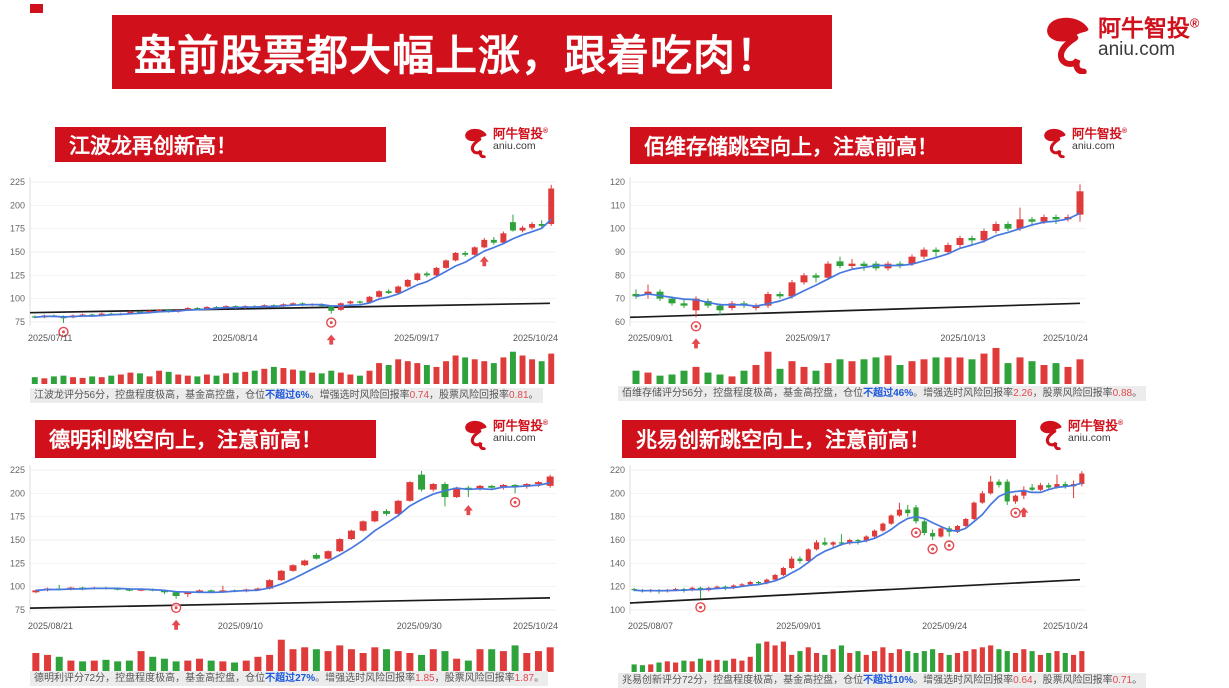  Describe the element at coordinates (1023, 680) in the screenshot. I see `caption-segment: 0.64` at that location.